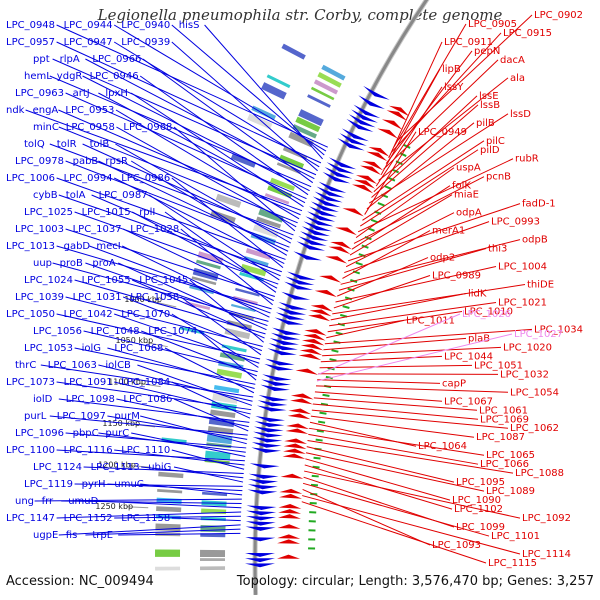 The width and height of the screenshot is (600, 600). I want to click on gene-label: proA, so click(103, 263).